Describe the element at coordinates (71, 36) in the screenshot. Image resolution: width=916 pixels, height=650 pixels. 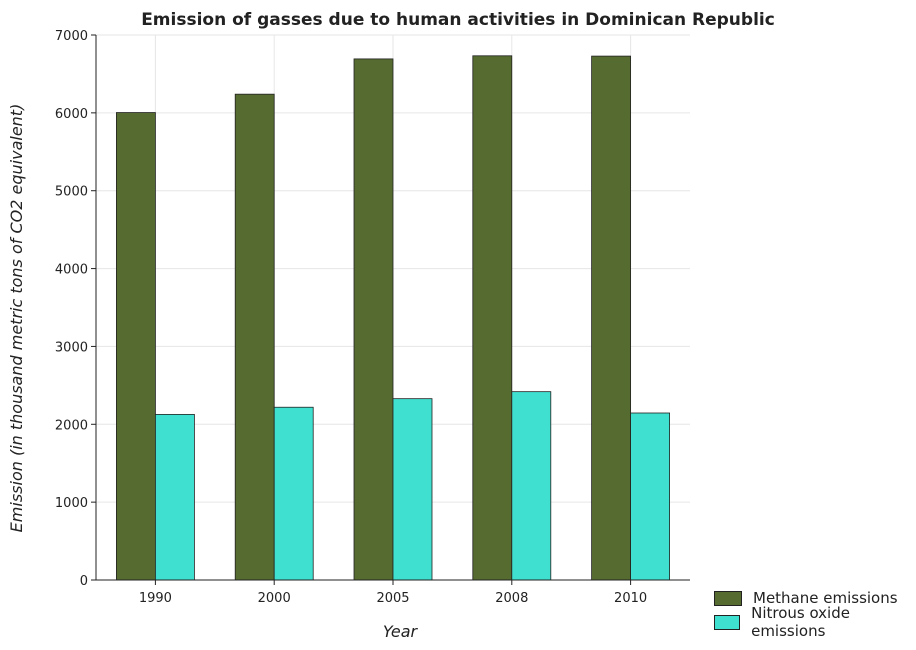
I see `y-tick-label: 7000` at that location.